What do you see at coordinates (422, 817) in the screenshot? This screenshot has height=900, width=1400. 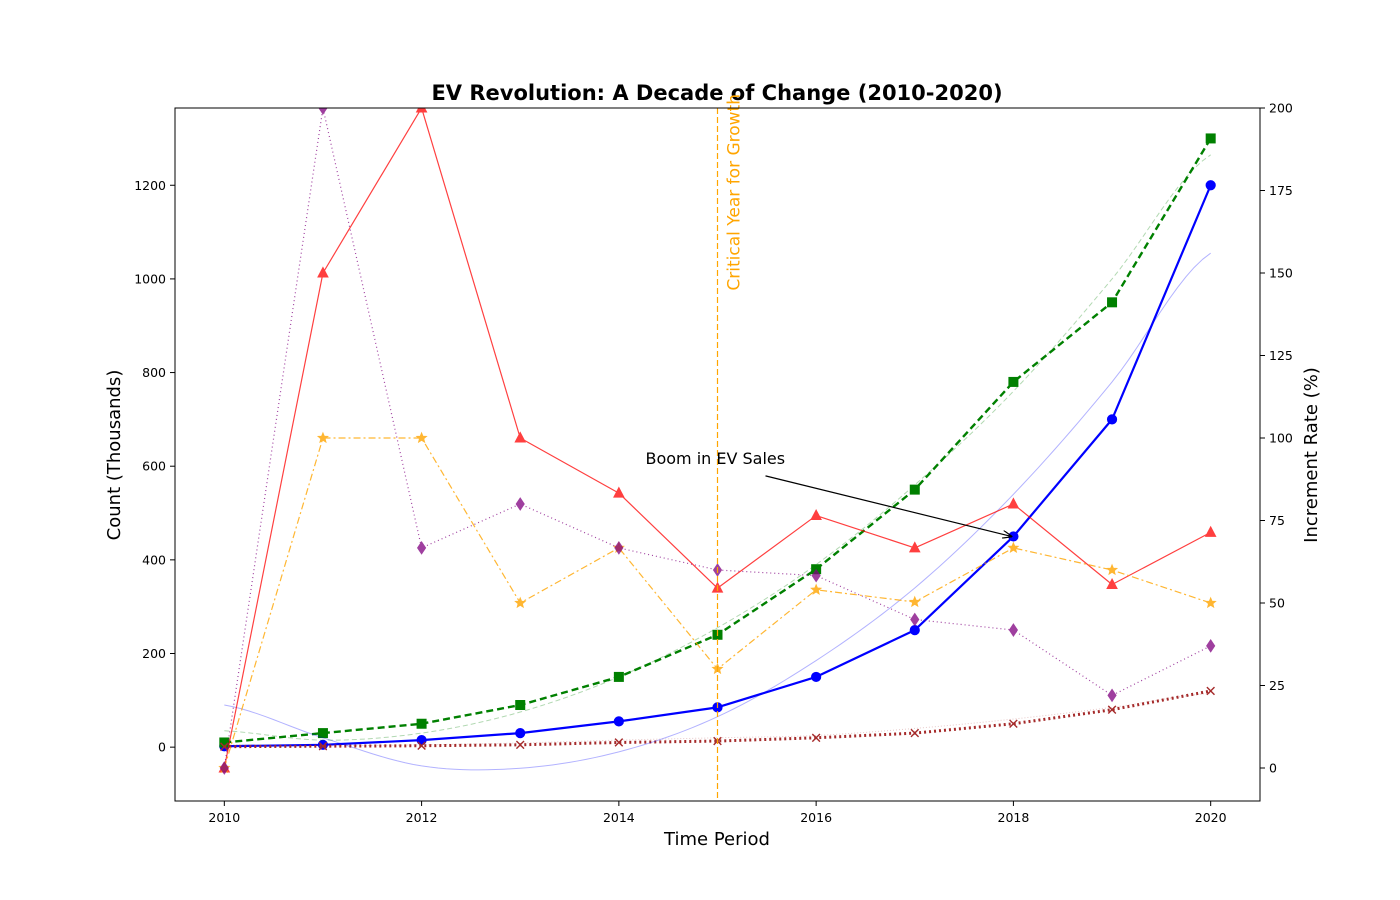 I see `x-tick-label: 2012` at bounding box center [422, 817].